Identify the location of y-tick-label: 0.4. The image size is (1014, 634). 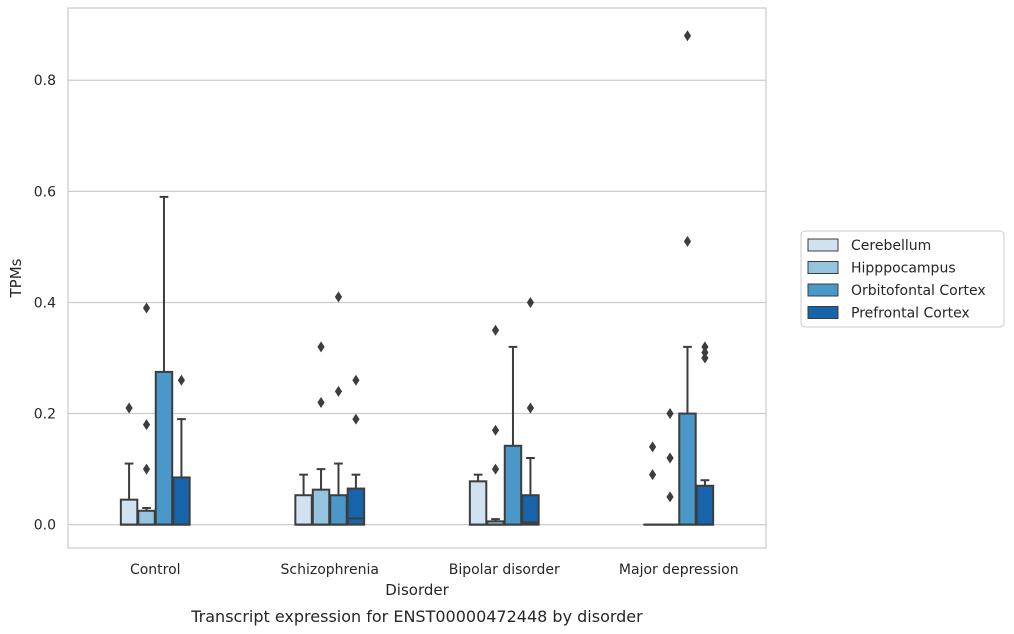
(45, 303).